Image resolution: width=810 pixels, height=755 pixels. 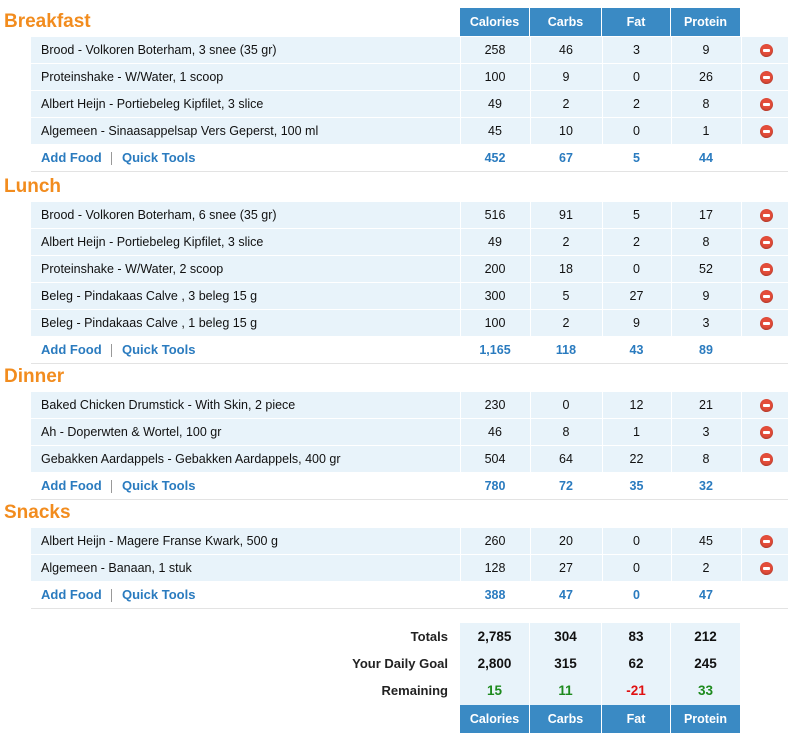 I want to click on entry-calories: 46, so click(x=495, y=432).